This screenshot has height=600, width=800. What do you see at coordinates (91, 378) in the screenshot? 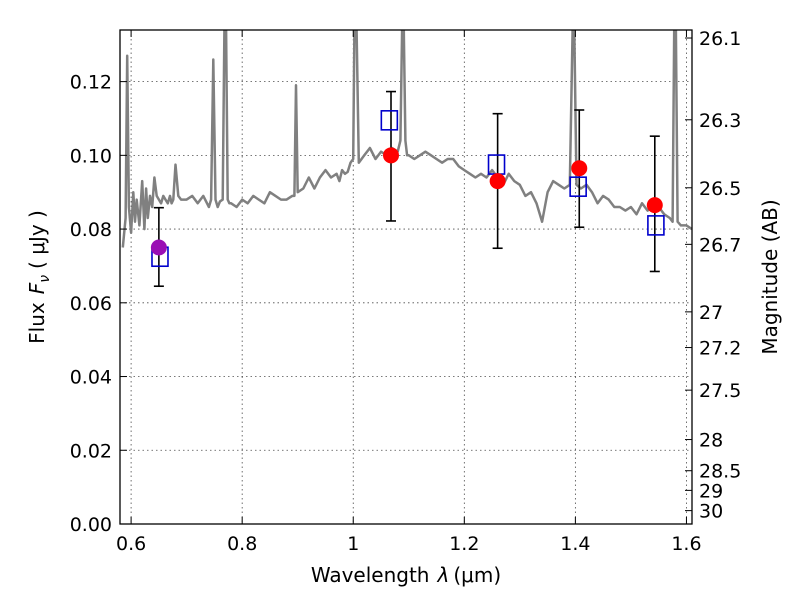
I see `y-tick-label: 0.04` at bounding box center [91, 378].